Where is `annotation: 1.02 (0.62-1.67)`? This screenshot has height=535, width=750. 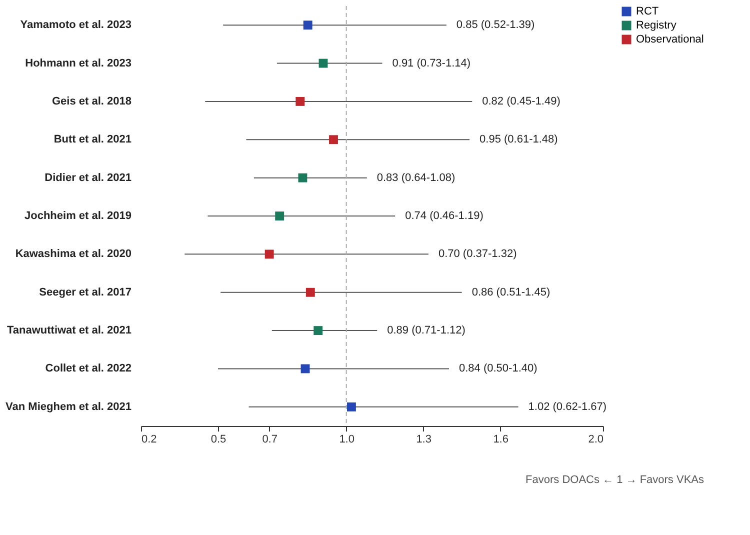 annotation: 1.02 (0.62-1.67) is located at coordinates (567, 406).